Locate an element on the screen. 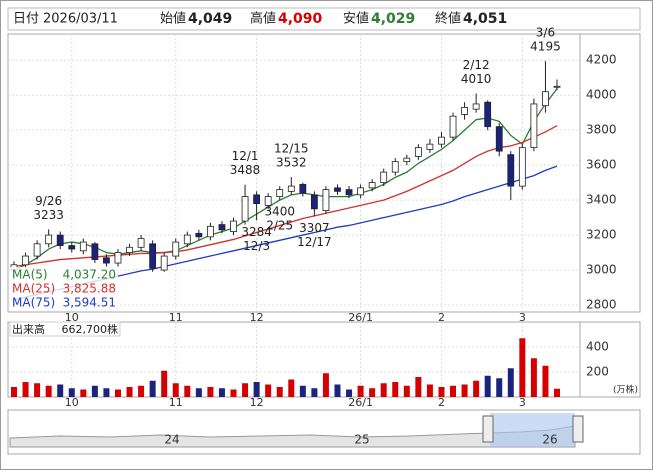  open-label: 始値 is located at coordinates (173, 19).